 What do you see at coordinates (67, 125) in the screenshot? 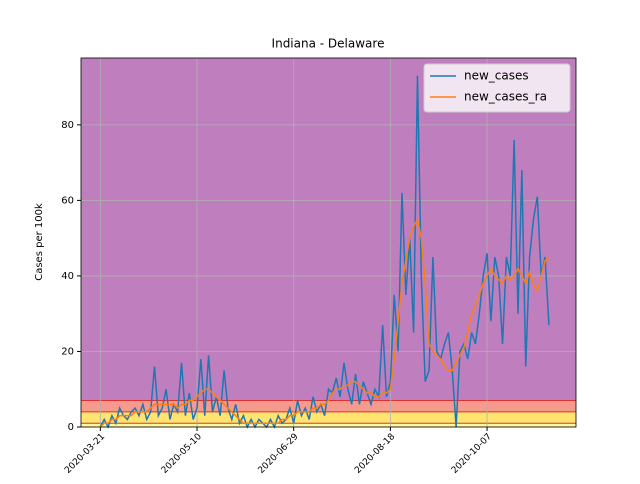
I see `y-tick-label: 80` at bounding box center [67, 125].